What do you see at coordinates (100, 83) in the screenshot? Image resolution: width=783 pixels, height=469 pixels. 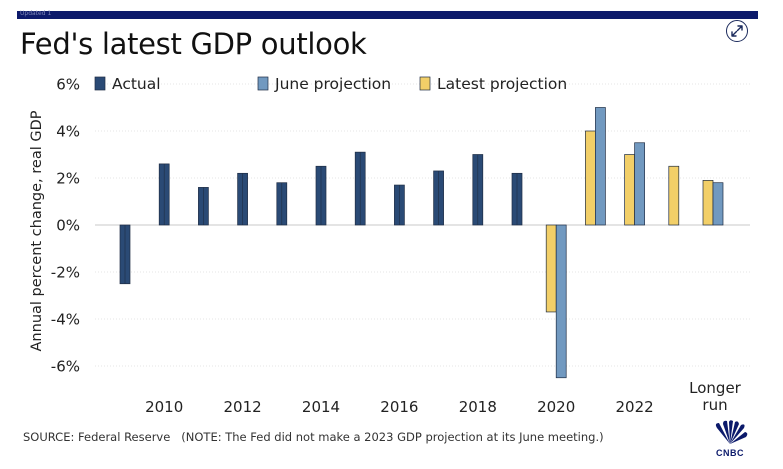 I see `legend-swatch-actual` at bounding box center [100, 83].